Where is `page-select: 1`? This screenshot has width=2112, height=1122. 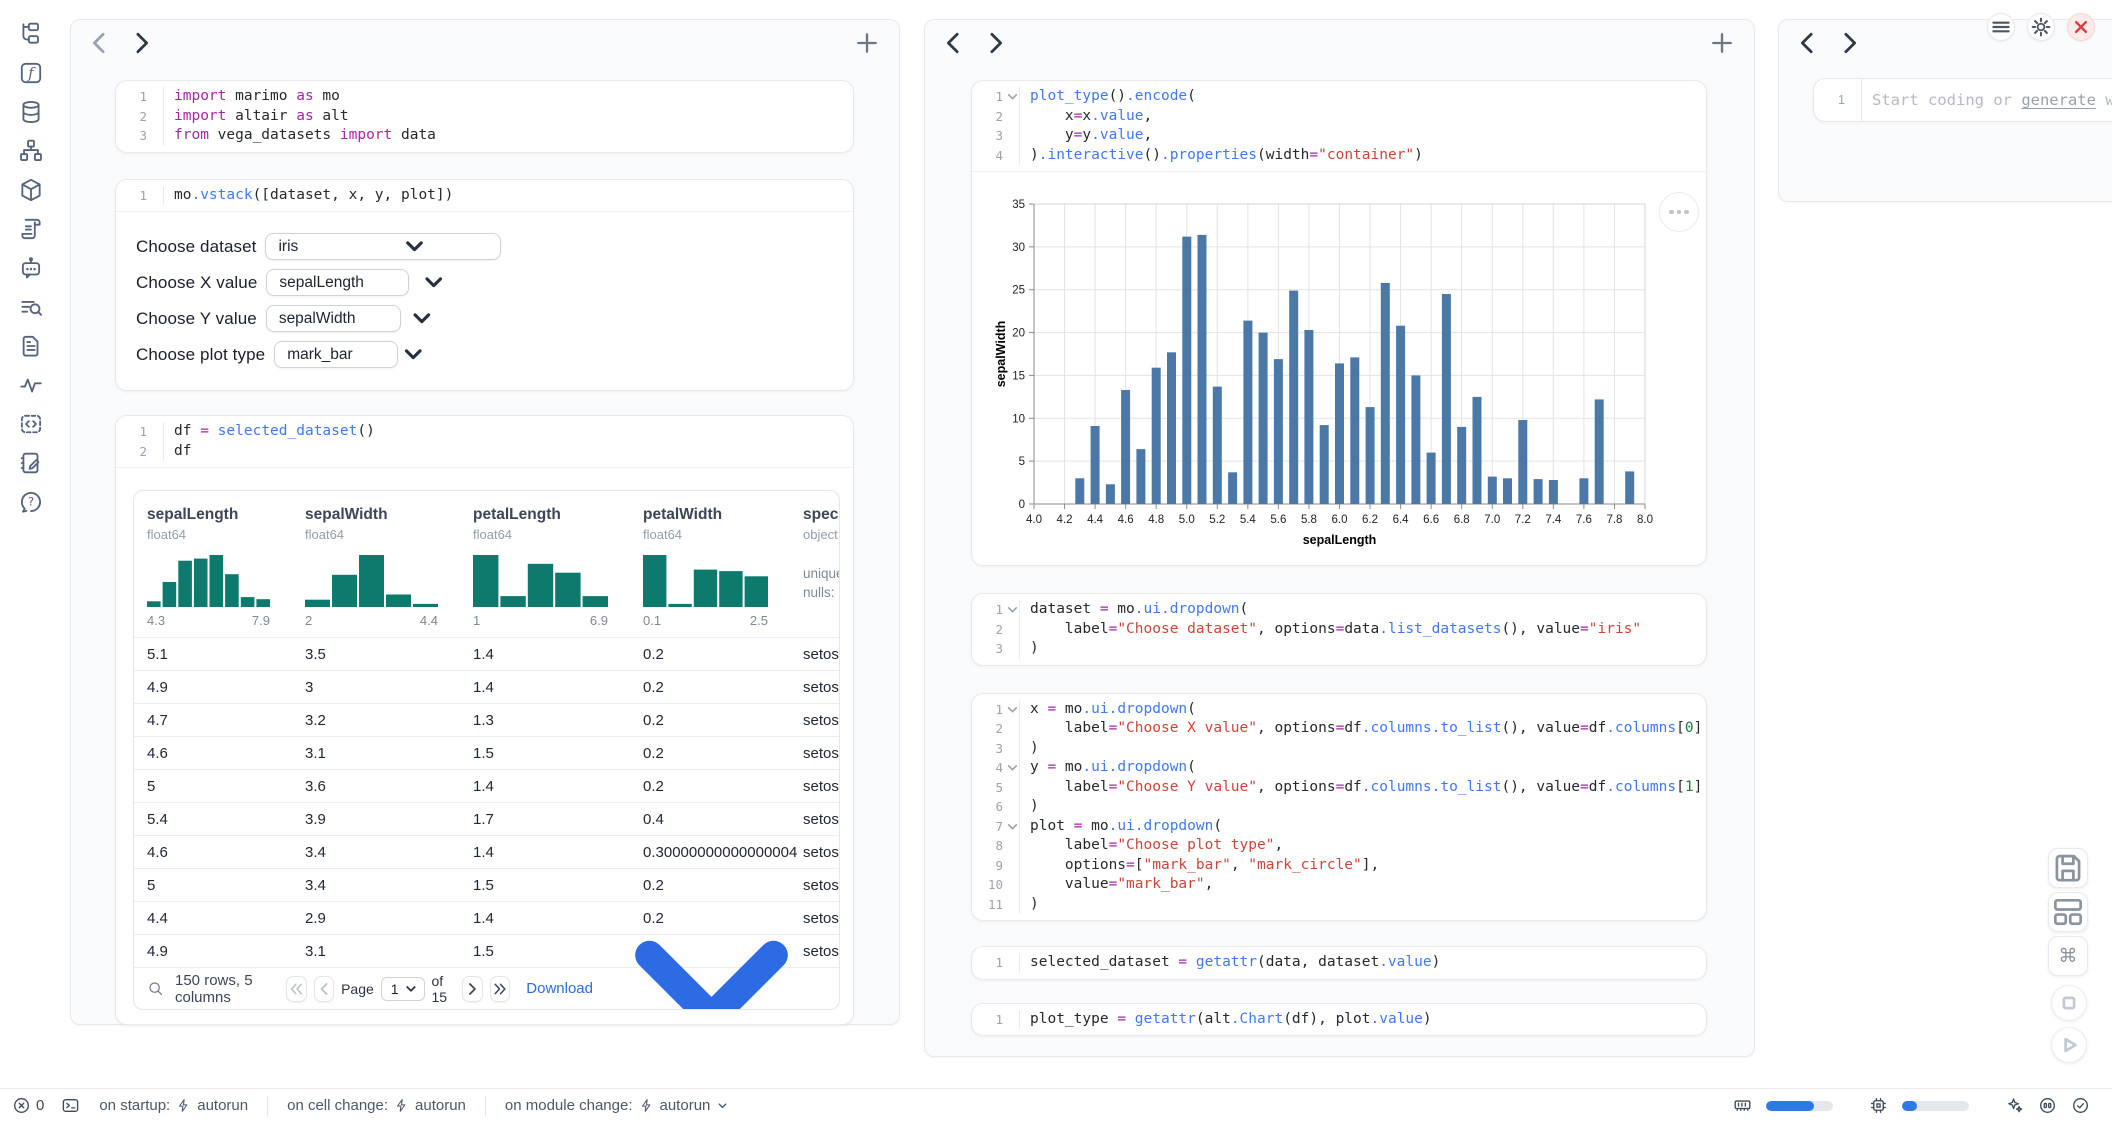 page-select: 1 is located at coordinates (402, 988).